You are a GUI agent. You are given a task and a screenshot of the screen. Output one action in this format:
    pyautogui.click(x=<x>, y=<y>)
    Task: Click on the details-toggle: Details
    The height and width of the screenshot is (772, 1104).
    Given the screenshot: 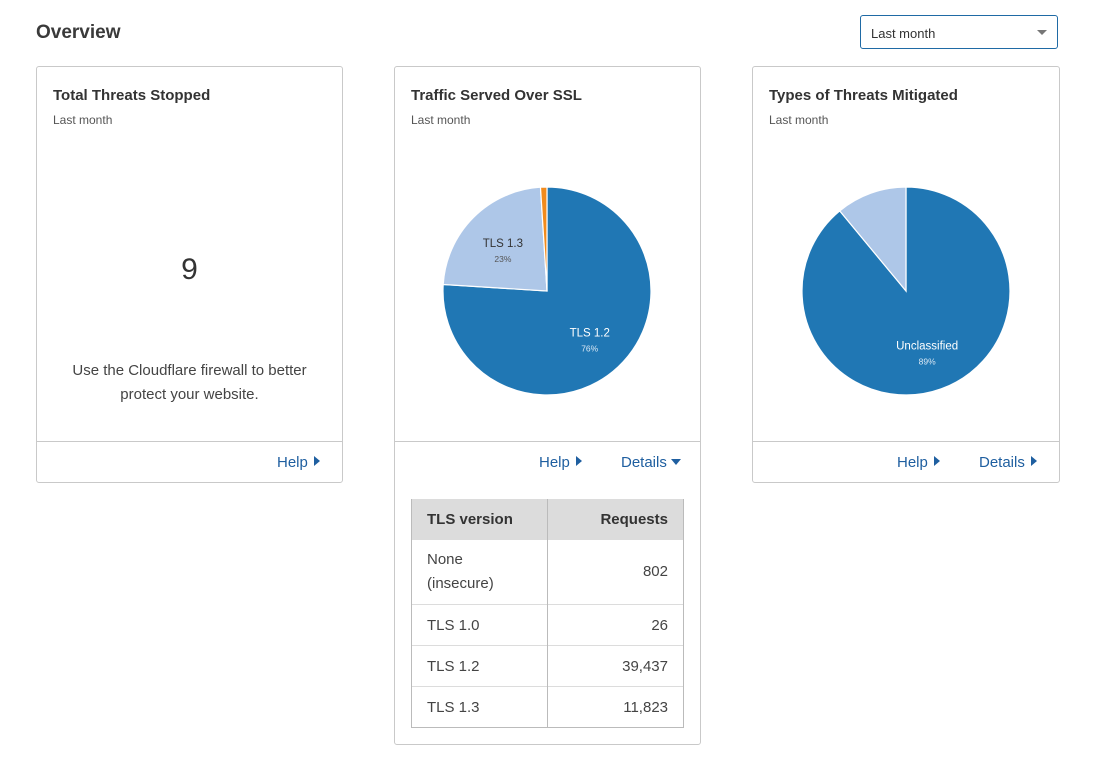 What is the action you would take?
    pyautogui.click(x=651, y=462)
    